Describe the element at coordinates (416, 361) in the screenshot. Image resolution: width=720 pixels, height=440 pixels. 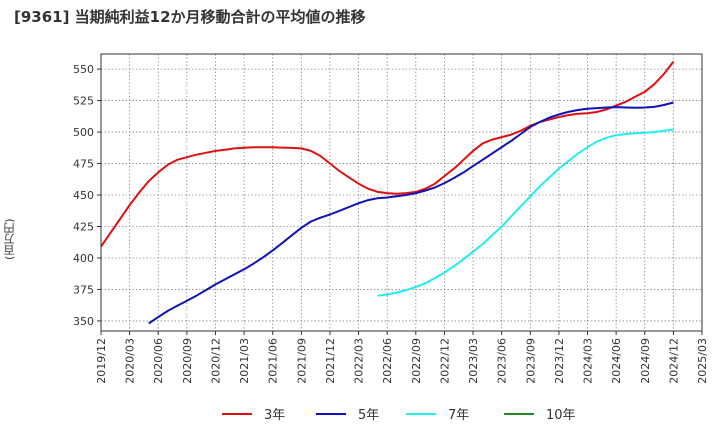
I see `x-tick-label: 2022/09` at that location.